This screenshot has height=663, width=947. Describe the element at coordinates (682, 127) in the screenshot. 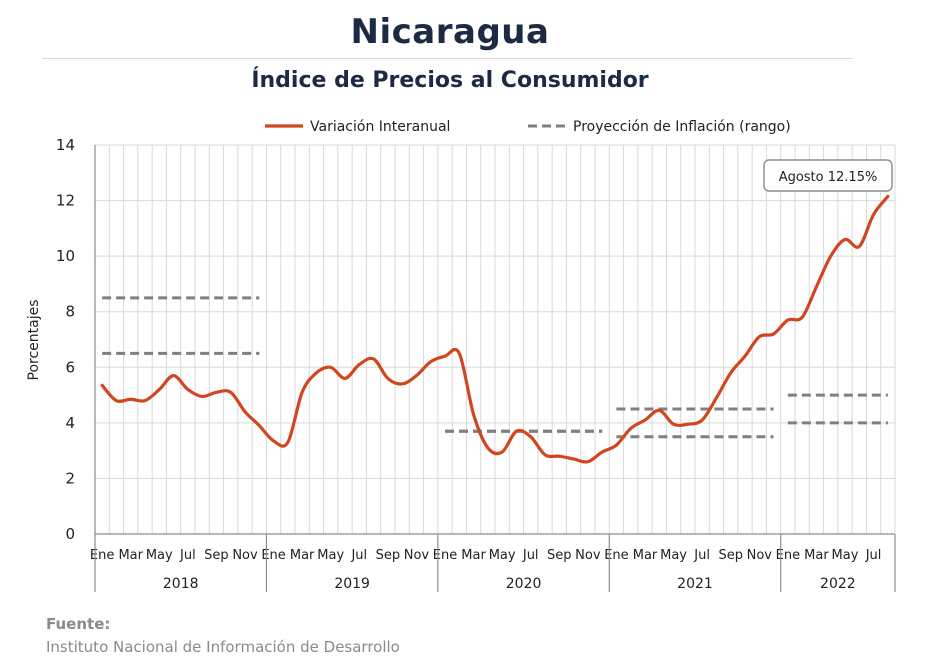

I see `legend-label-proyeccion: Proyección de Inflación (rango)` at that location.